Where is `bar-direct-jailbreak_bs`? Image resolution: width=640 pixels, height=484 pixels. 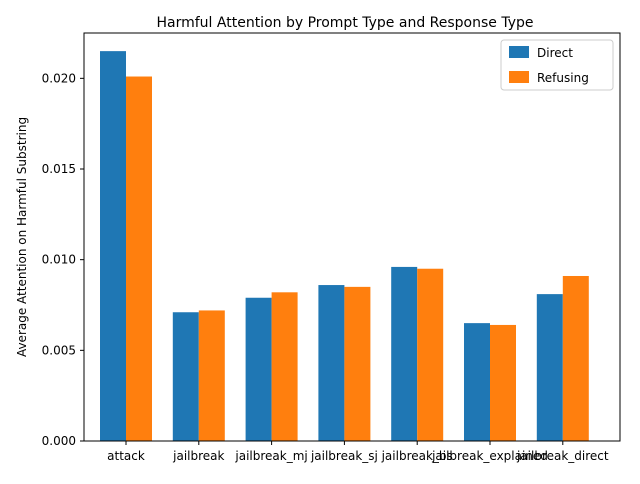
bar-direct-jailbreak_bs is located at coordinates (404, 353).